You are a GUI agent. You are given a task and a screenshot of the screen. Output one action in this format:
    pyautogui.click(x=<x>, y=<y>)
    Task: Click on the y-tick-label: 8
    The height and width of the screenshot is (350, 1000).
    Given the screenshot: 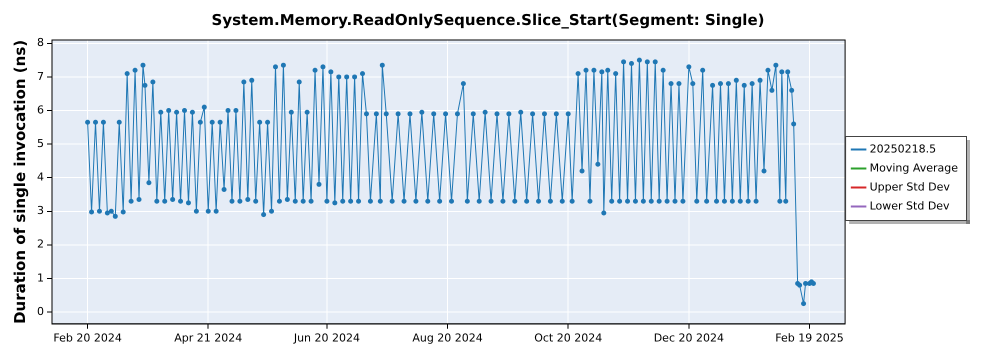 What is the action you would take?
    pyautogui.click(x=40, y=43)
    